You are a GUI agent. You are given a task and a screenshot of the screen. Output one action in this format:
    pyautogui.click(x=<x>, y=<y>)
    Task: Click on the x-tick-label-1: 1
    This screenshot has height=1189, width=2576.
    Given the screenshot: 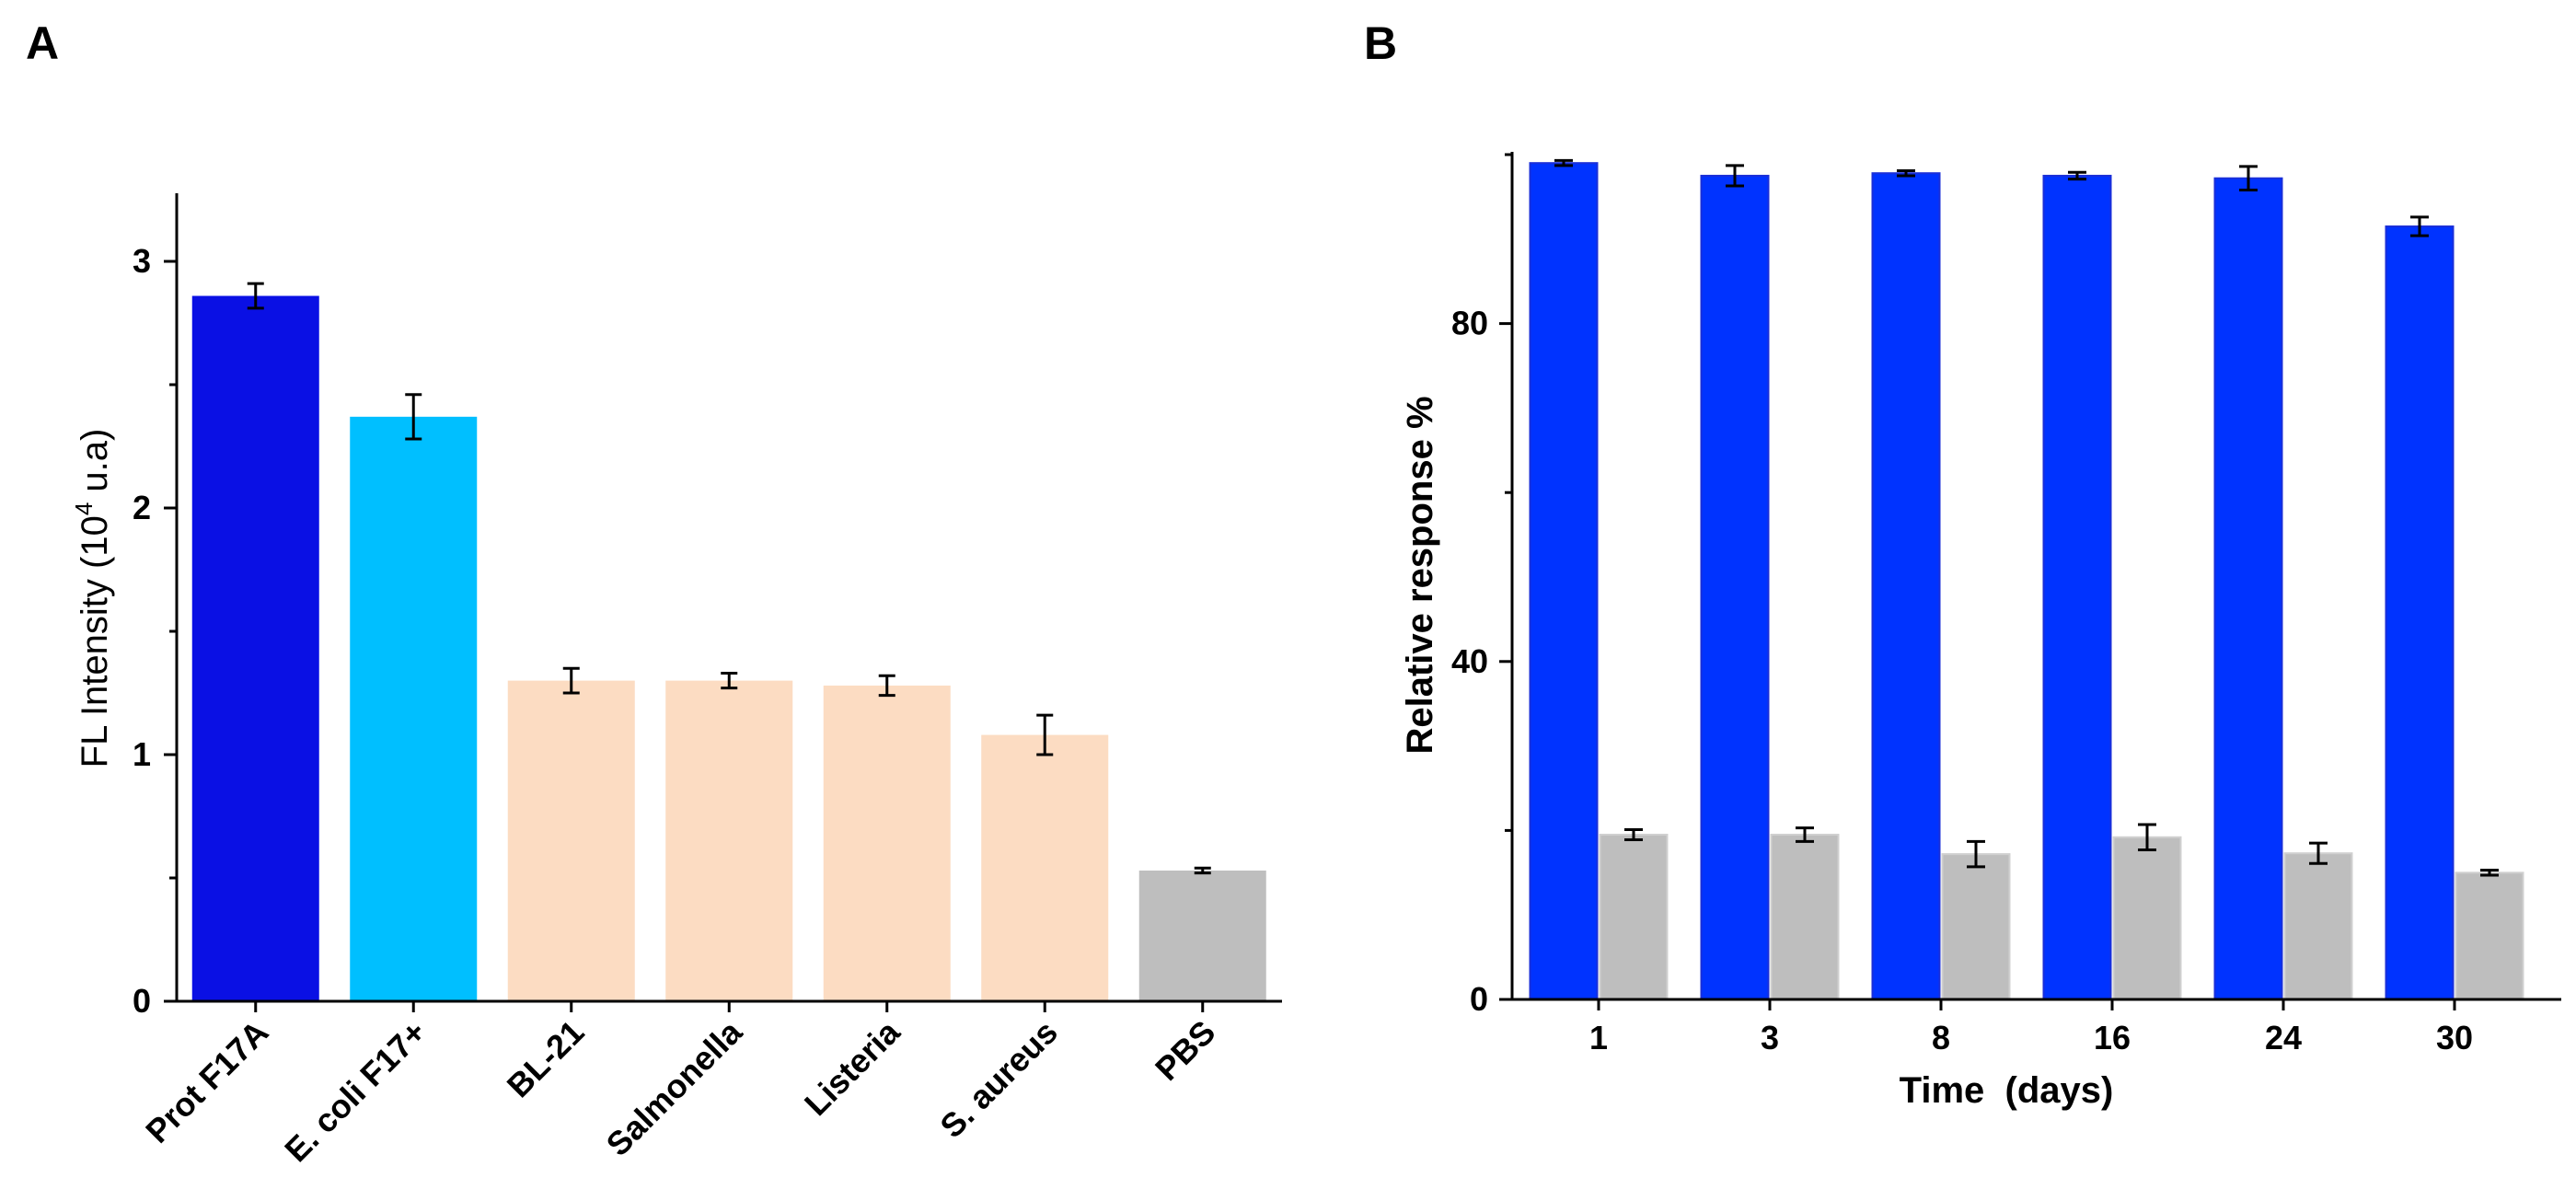 What is the action you would take?
    pyautogui.click(x=1599, y=1037)
    